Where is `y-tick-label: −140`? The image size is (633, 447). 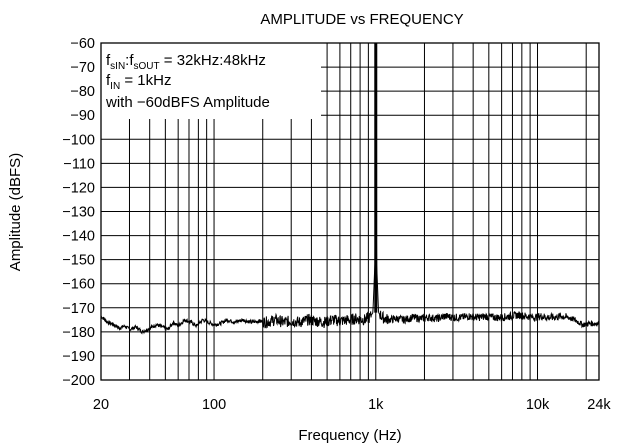 y-tick-label: −140 is located at coordinates (78, 237).